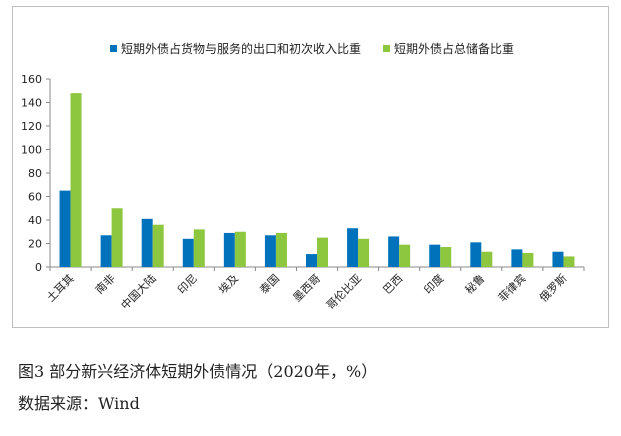  I want to click on x-category-label: 印尼, so click(187, 284).